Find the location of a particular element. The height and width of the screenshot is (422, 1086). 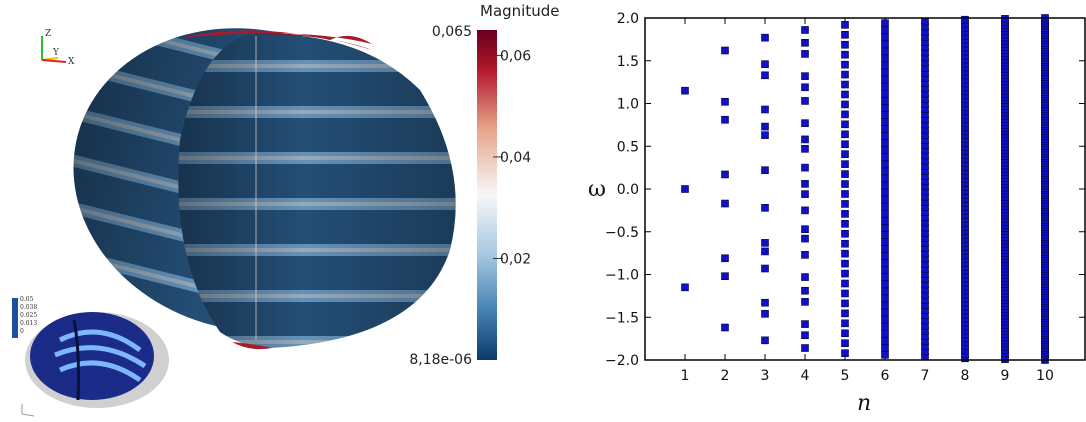

inset-legend-label: 0.025 is located at coordinates (28, 315).